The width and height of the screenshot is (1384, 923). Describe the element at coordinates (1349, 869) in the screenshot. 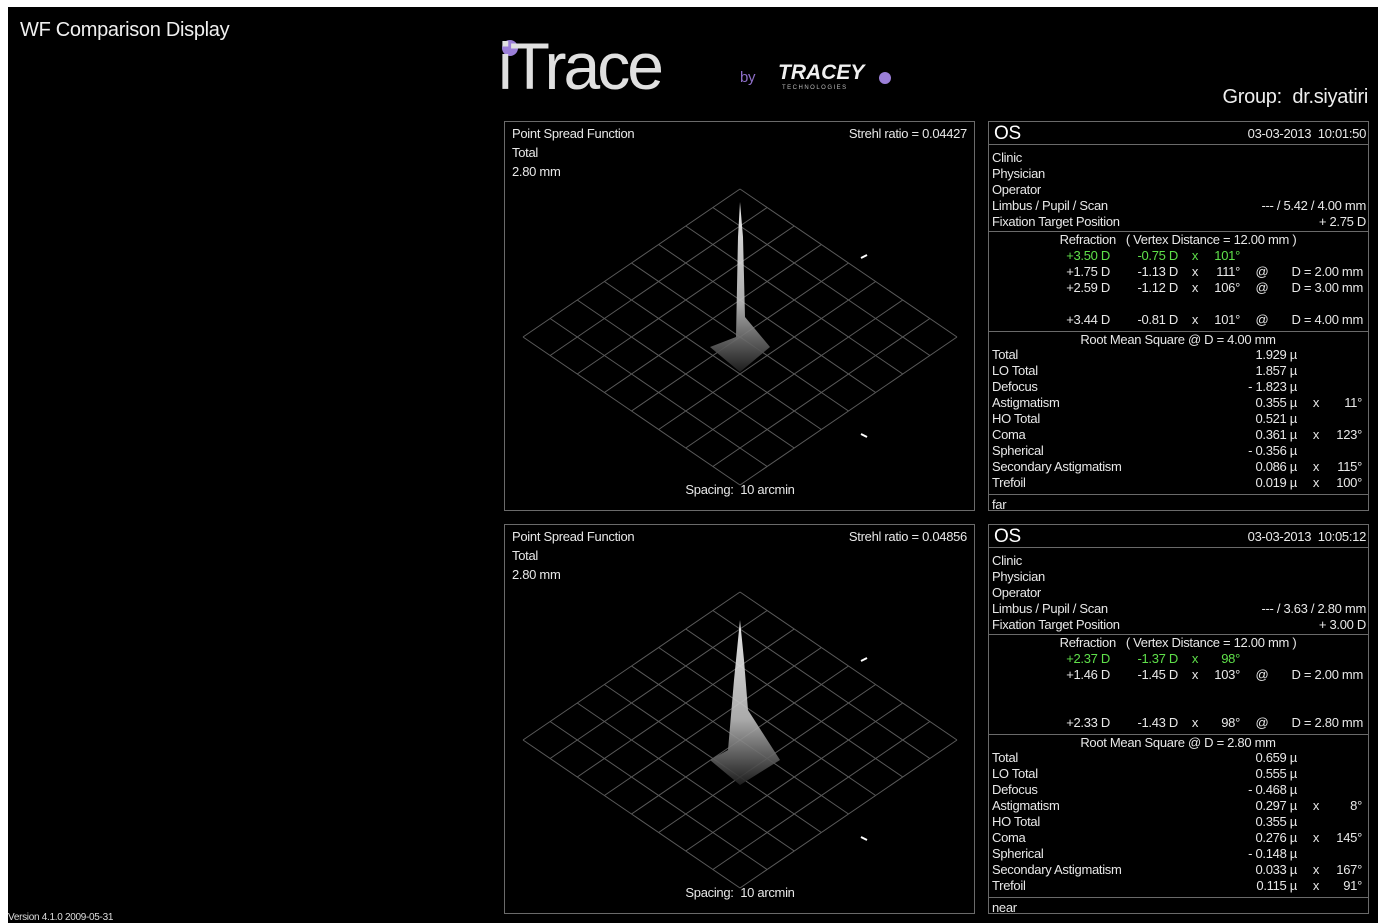

I see `rms-cell: 167°` at that location.